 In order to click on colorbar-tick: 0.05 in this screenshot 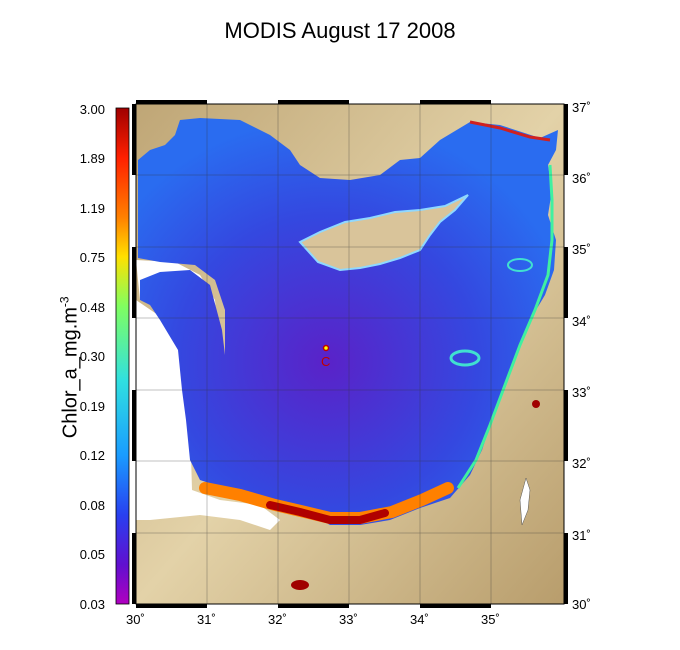, I will do `click(92, 554)`.